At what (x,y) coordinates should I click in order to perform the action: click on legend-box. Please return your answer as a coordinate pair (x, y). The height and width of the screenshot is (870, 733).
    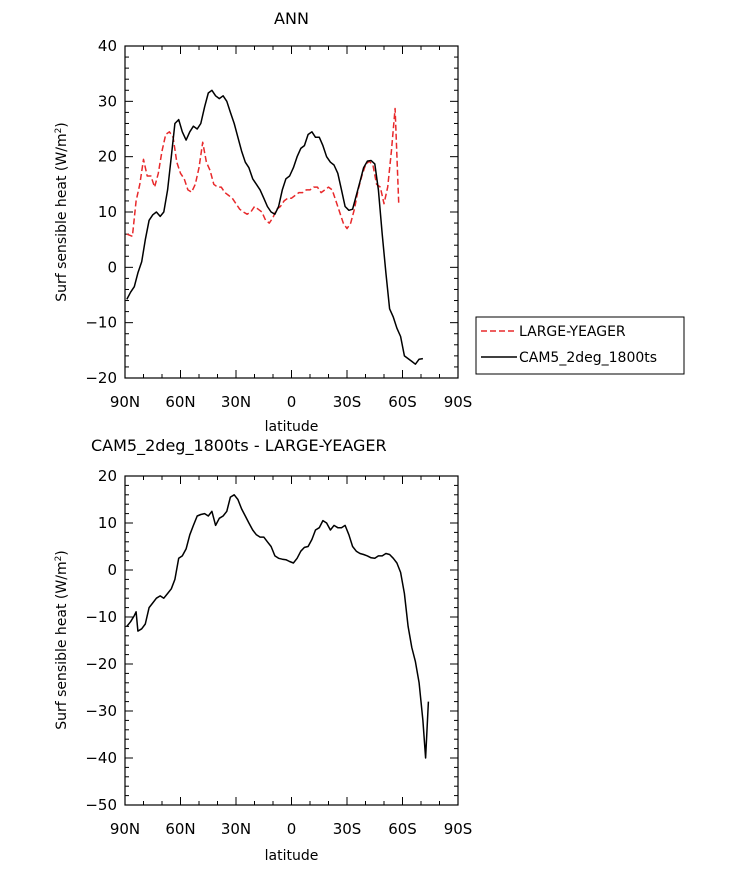
    Looking at the image, I should click on (580, 345).